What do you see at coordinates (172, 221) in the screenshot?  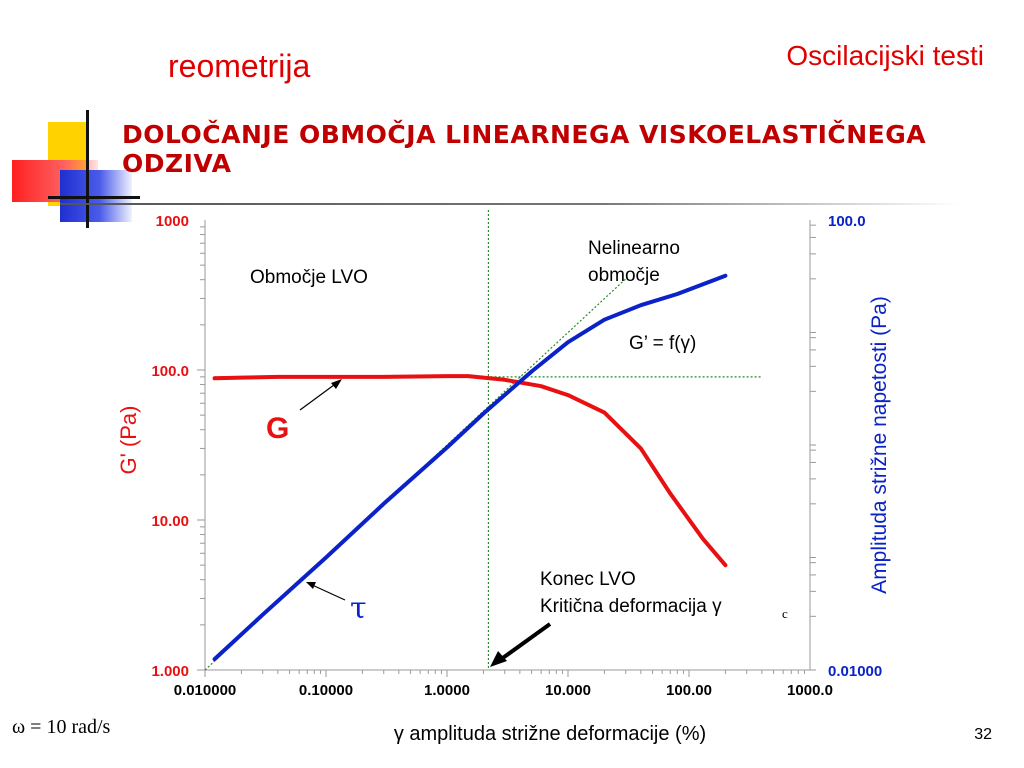 I see `y-left-tick-label: 1000` at bounding box center [172, 221].